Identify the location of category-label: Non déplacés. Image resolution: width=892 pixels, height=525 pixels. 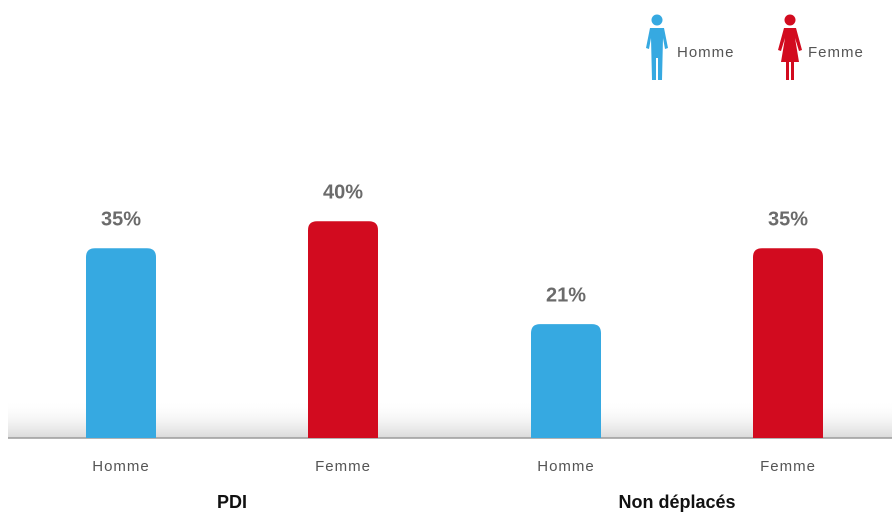
(676, 502).